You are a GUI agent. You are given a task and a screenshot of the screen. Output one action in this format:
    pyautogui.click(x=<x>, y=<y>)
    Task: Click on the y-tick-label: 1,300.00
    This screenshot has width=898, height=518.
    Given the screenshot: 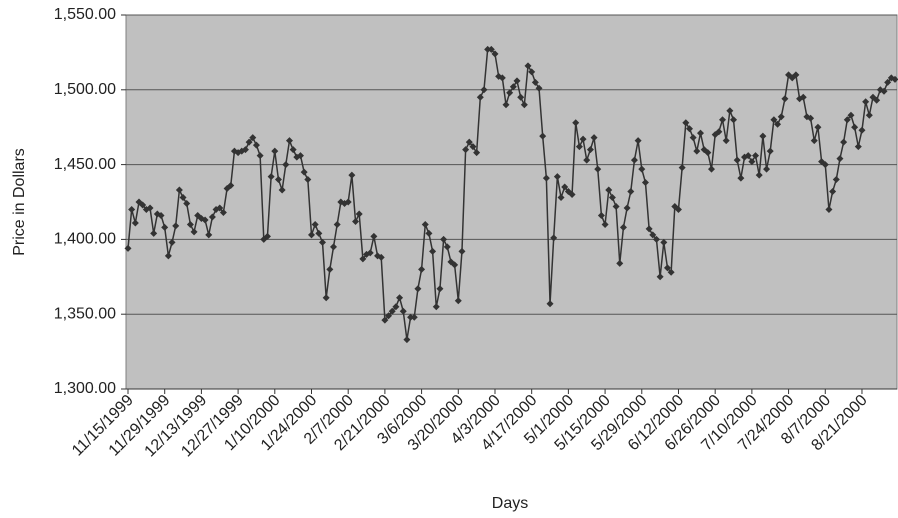 What is the action you would take?
    pyautogui.click(x=85, y=388)
    